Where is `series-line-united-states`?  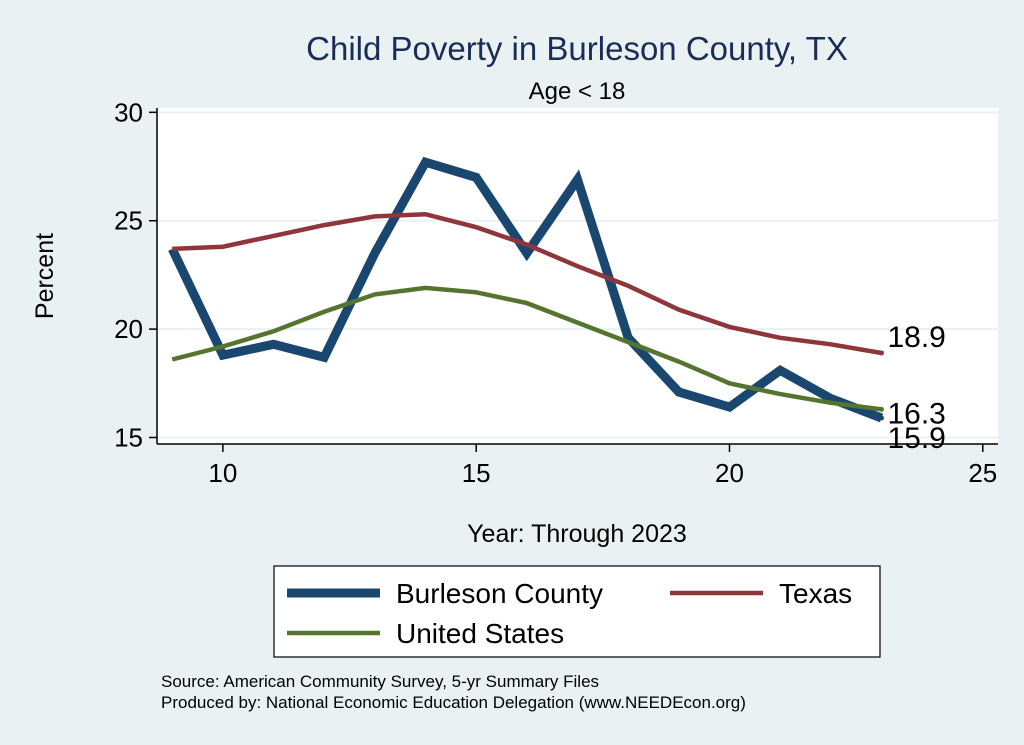 series-line-united-states is located at coordinates (526, 348).